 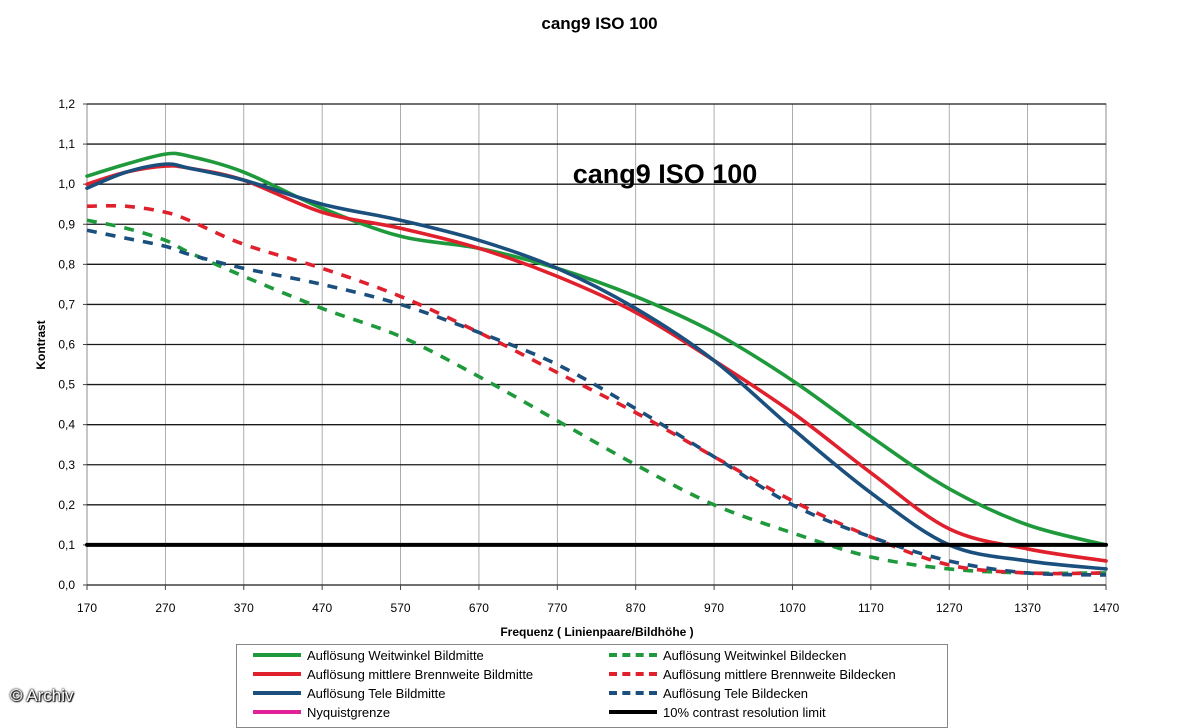 What do you see at coordinates (66, 465) in the screenshot?
I see `y-tick-label: 0,3` at bounding box center [66, 465].